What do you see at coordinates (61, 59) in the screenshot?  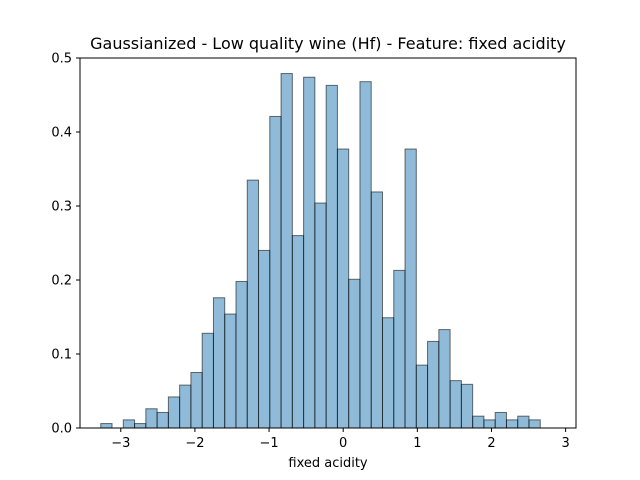 I see `y-tick-label: 0.5` at bounding box center [61, 59].